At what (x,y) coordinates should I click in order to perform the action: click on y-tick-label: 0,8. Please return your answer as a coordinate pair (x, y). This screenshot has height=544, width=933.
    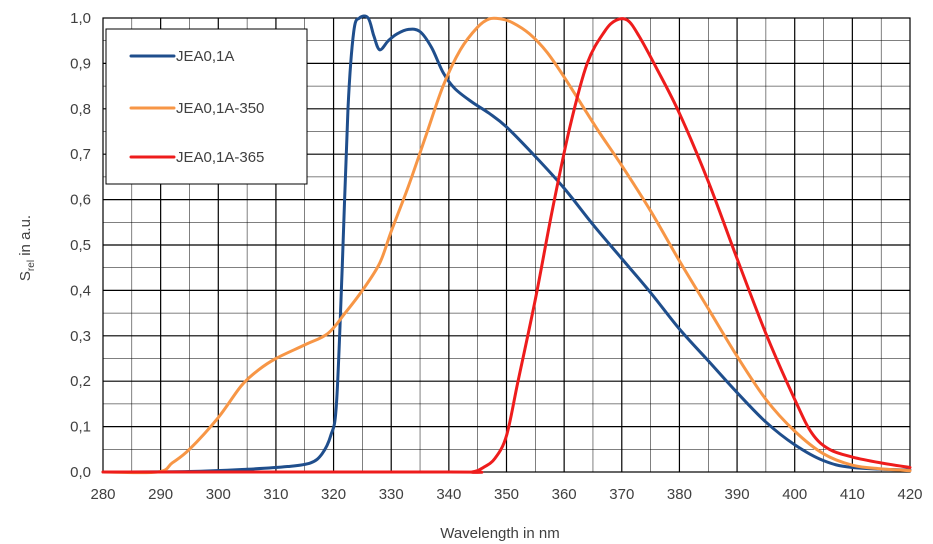
    Looking at the image, I should click on (80, 109).